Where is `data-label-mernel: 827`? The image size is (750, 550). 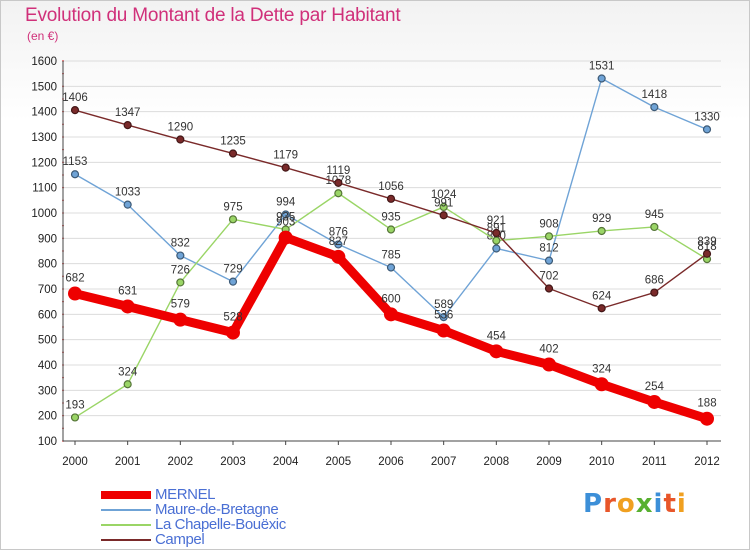
data-label-mernel: 827 is located at coordinates (338, 242).